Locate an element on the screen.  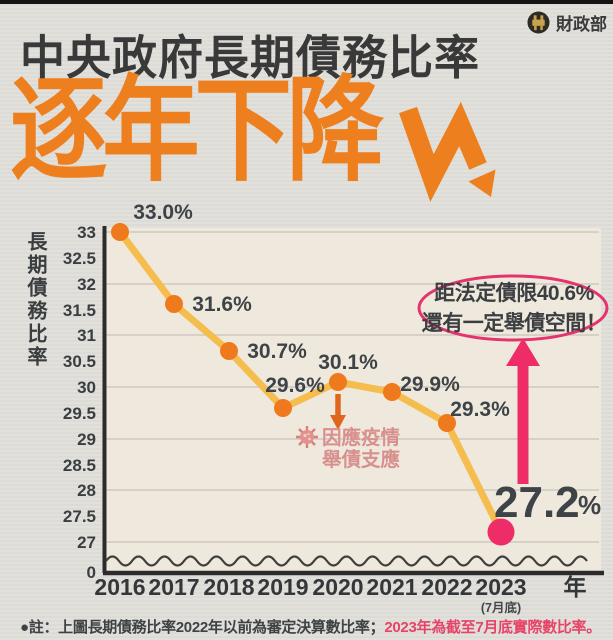
data-point-2016 is located at coordinates (120, 232).